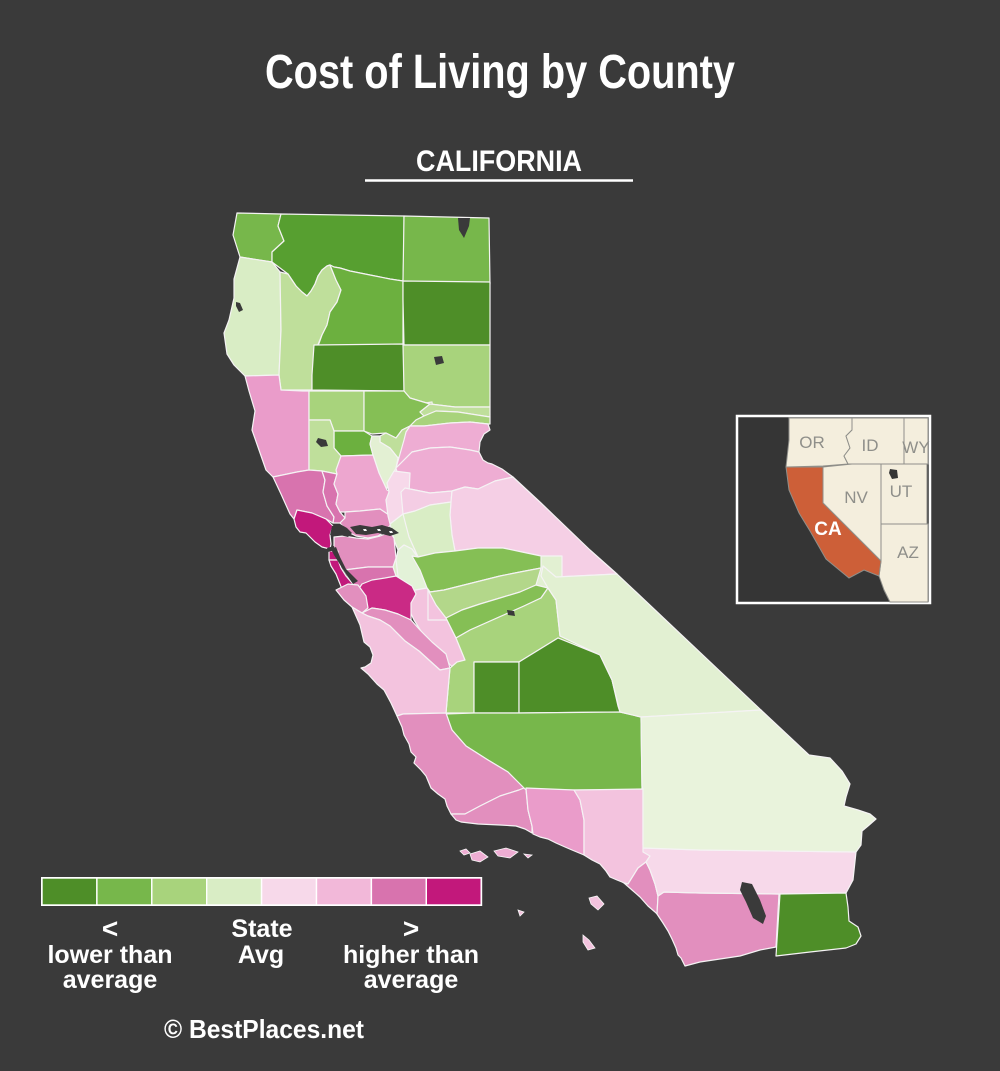  What do you see at coordinates (908, 552) in the screenshot?
I see `svg-text: AZ` at bounding box center [908, 552].